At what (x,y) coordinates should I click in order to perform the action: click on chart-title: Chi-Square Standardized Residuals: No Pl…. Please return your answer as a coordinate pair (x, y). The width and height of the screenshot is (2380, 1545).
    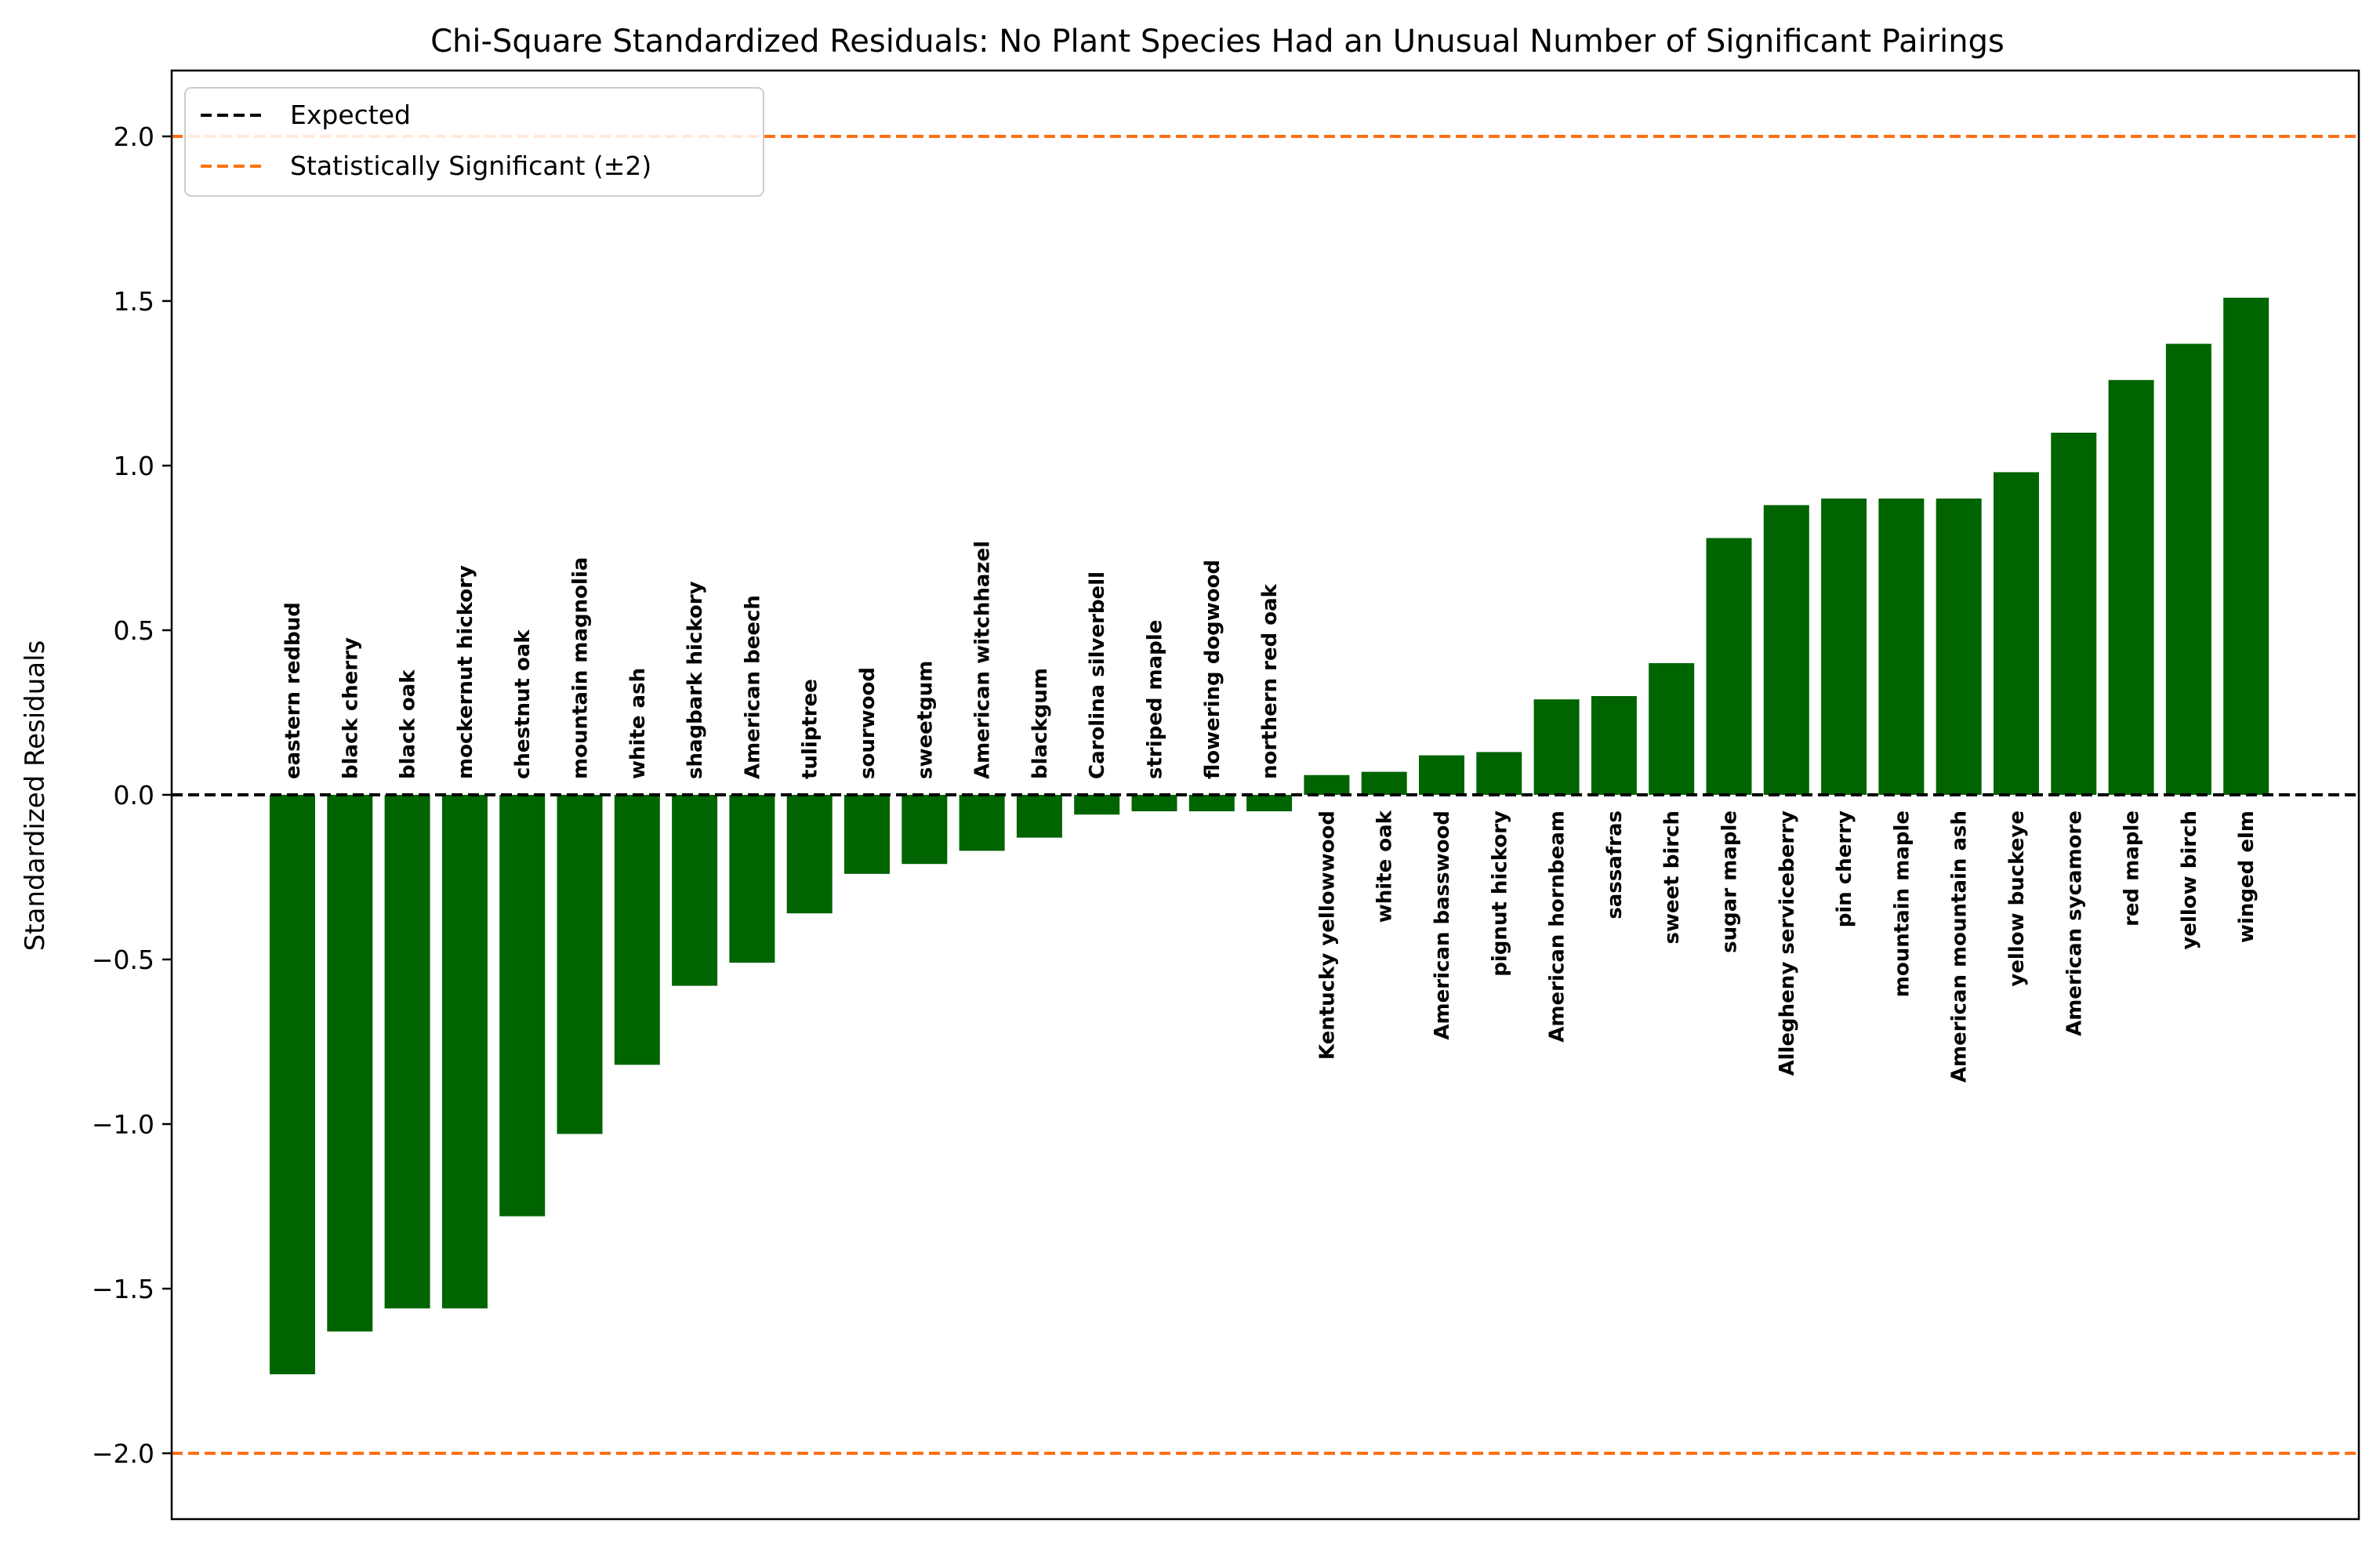
    Looking at the image, I should click on (1217, 42).